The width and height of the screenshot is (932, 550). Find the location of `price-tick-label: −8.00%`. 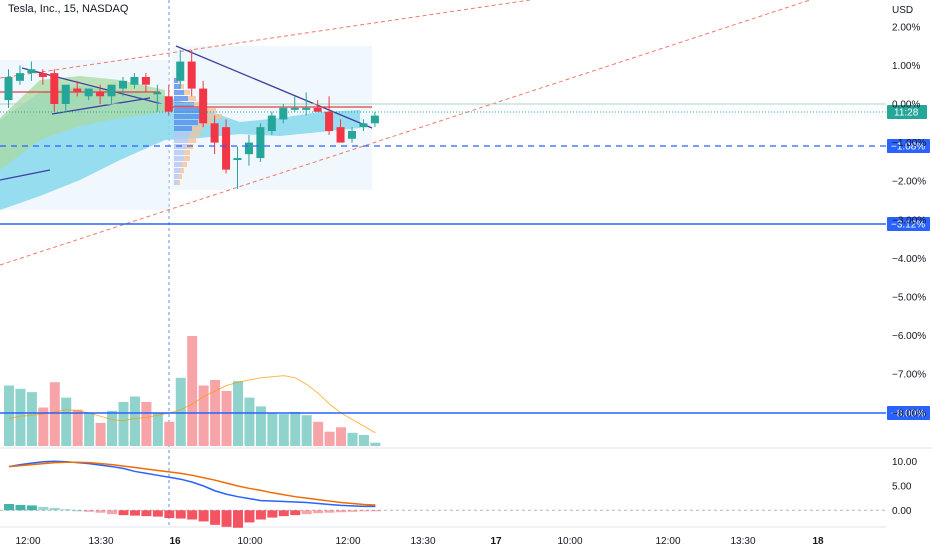

price-tick-label: −8.00% is located at coordinates (909, 413).